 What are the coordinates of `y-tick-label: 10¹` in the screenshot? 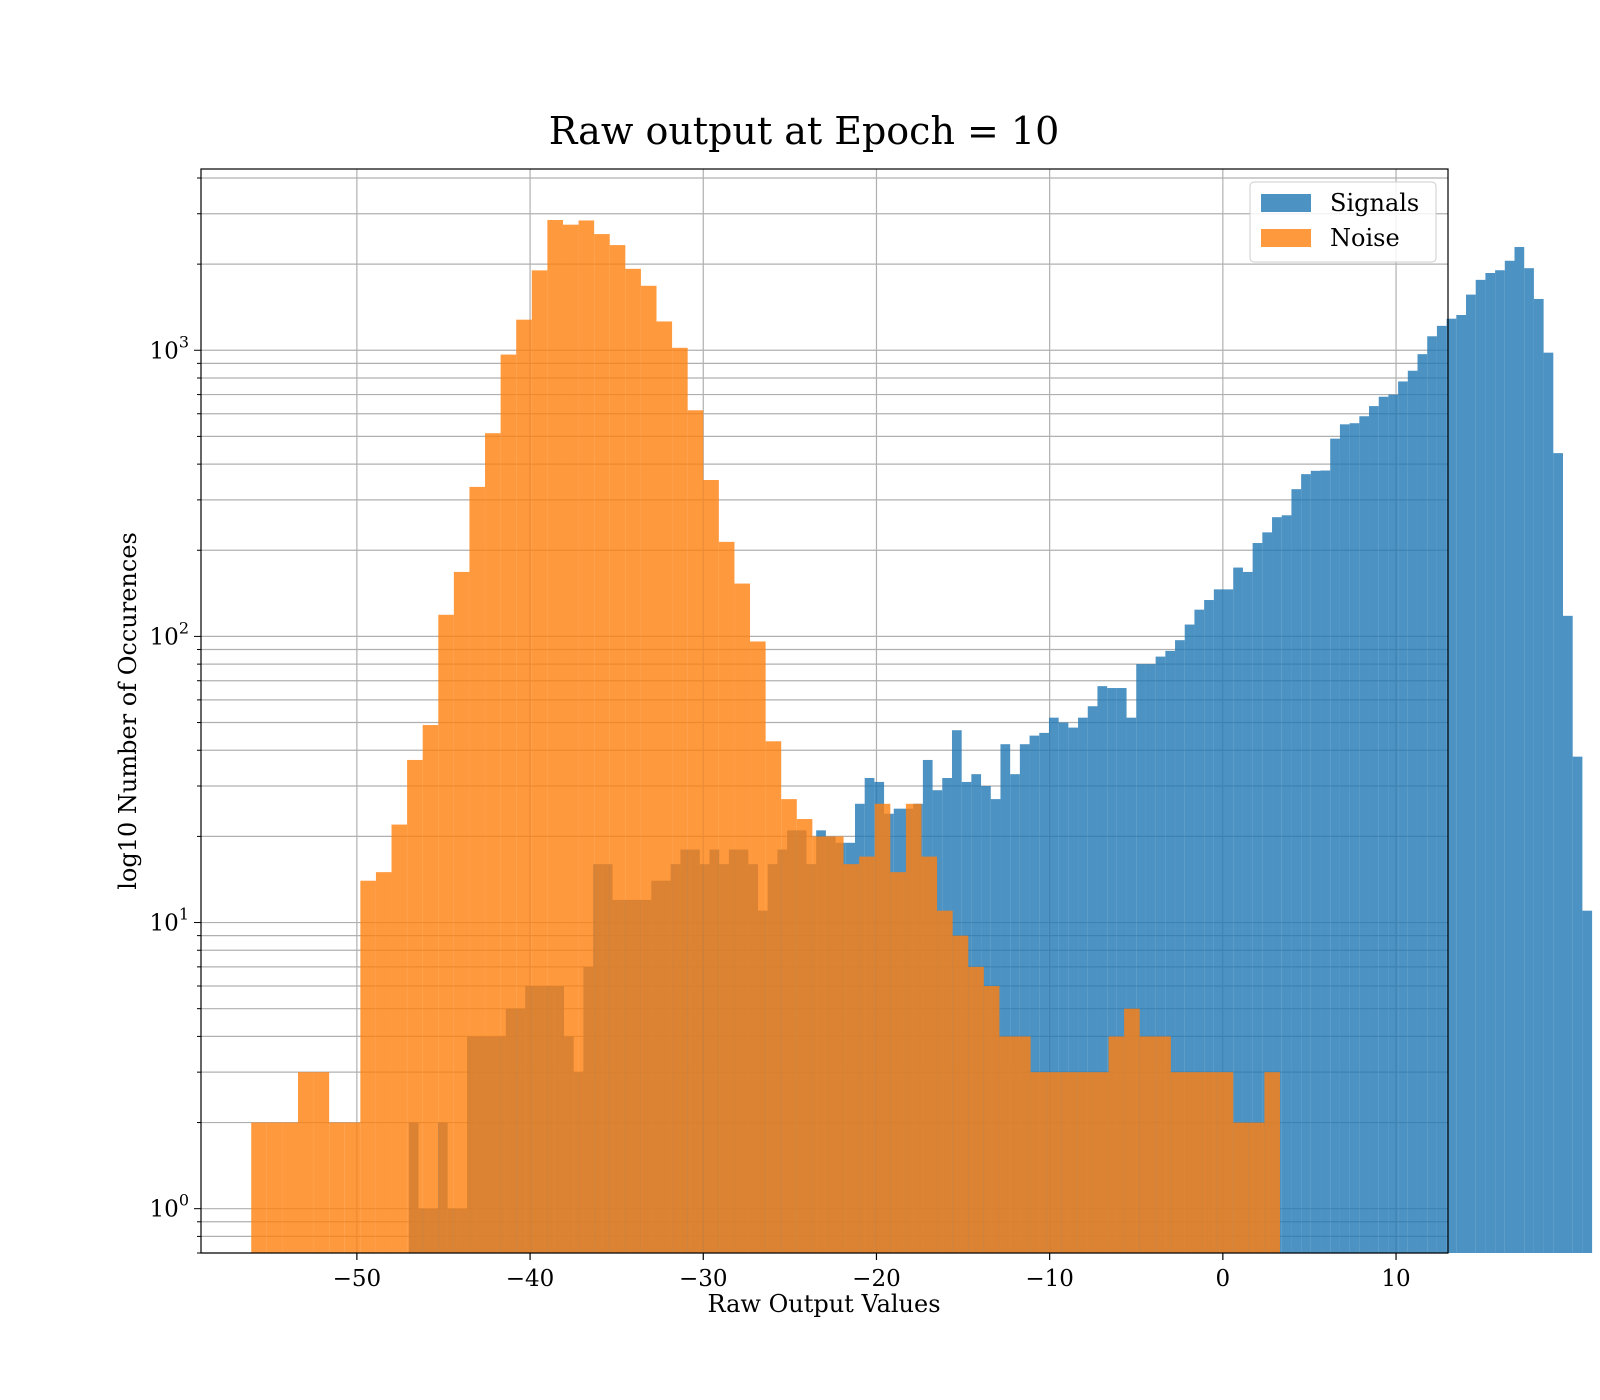 It's located at (169, 921).